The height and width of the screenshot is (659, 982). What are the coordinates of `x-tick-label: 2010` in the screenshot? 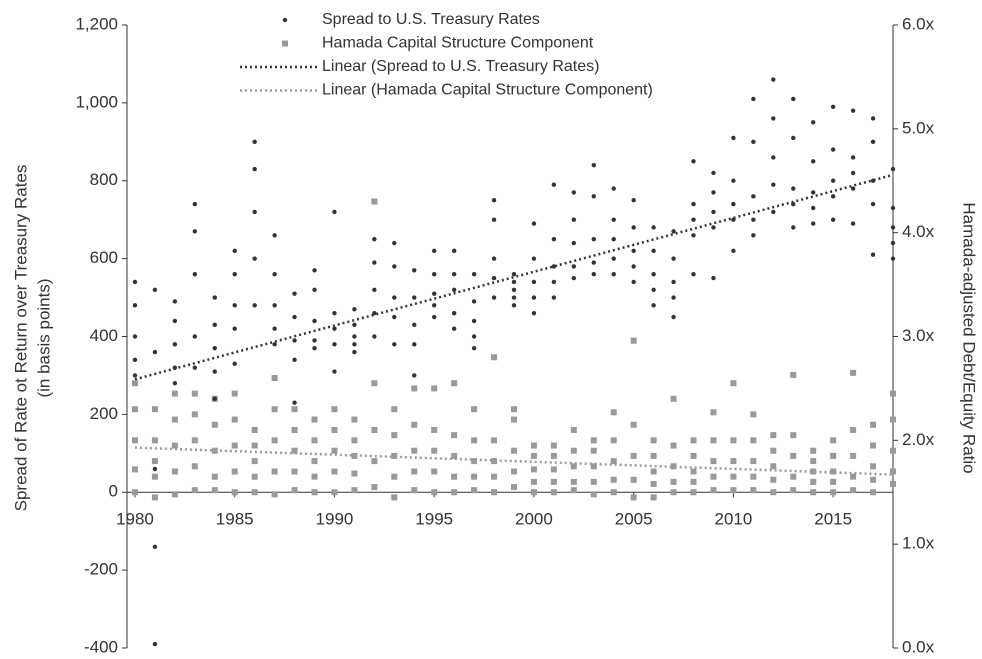 It's located at (734, 519).